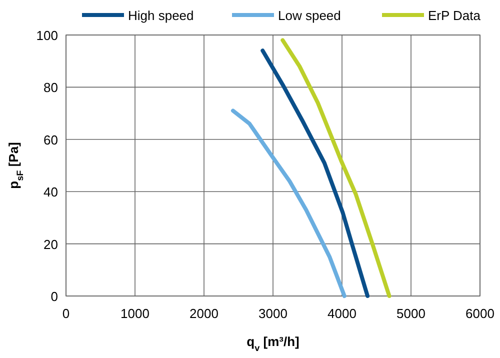 The height and width of the screenshot is (358, 500). I want to click on y-tick-label: 60, so click(51, 140).